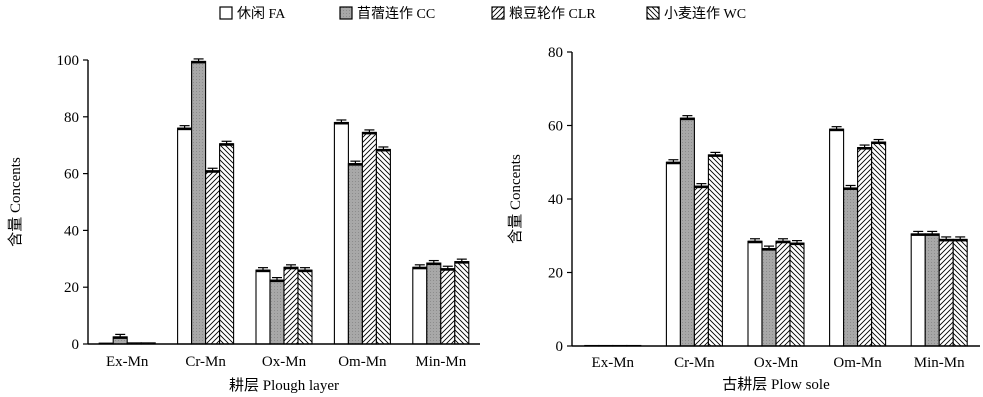 This screenshot has height=397, width=983. What do you see at coordinates (68, 61) in the screenshot?
I see `y-tick-label: 100` at bounding box center [68, 61].